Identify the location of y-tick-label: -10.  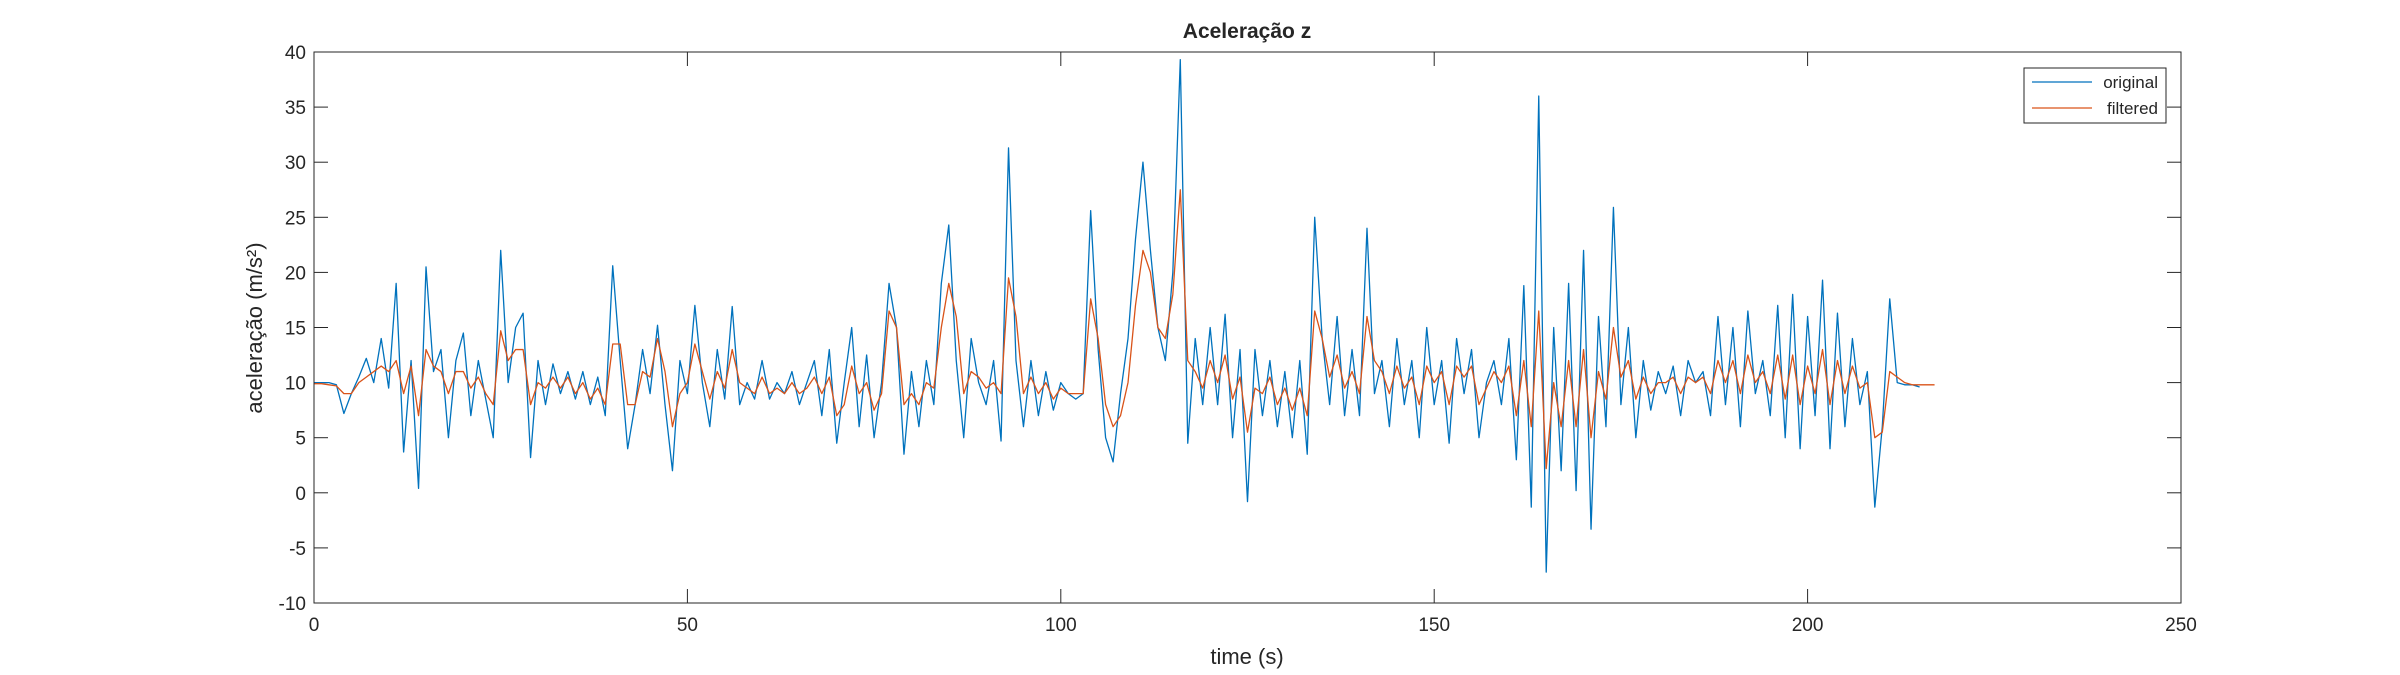
(292, 604).